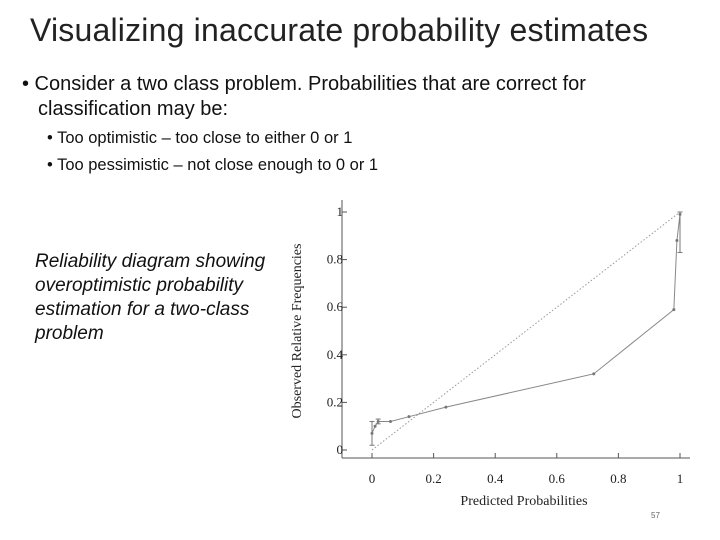  What do you see at coordinates (335, 306) in the screenshot?
I see `y-tick-label: 0.6` at bounding box center [335, 306].